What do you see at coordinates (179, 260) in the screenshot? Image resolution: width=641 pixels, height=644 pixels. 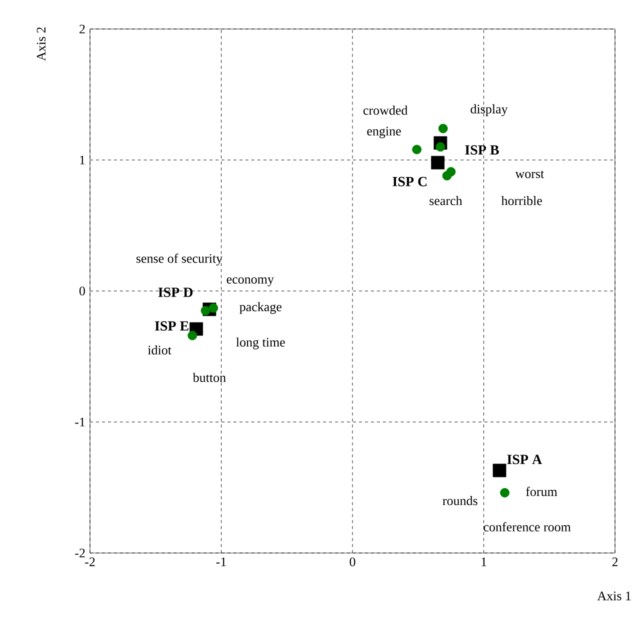 I see `annotation: sense of security` at bounding box center [179, 260].